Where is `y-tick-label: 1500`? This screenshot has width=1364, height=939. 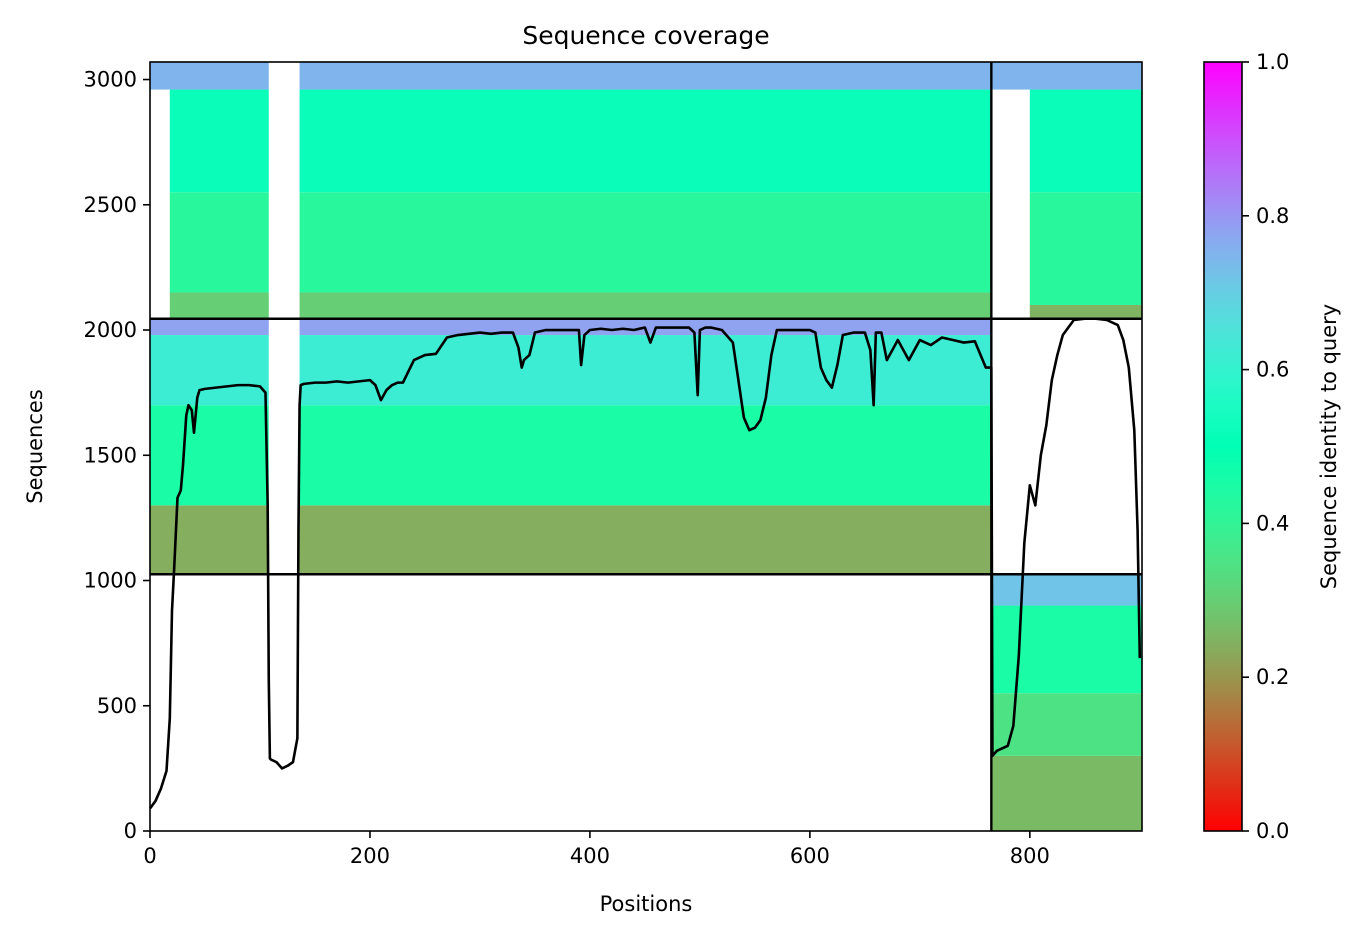
y-tick-label: 1500 is located at coordinates (110, 455).